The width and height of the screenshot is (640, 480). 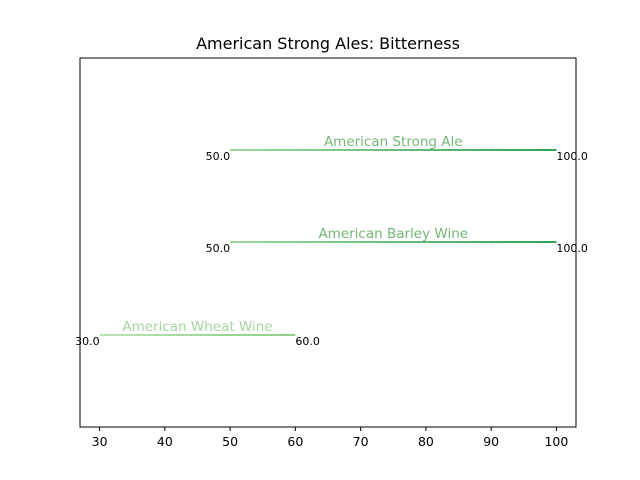 I want to click on x-tick-label: 70, so click(x=361, y=441).